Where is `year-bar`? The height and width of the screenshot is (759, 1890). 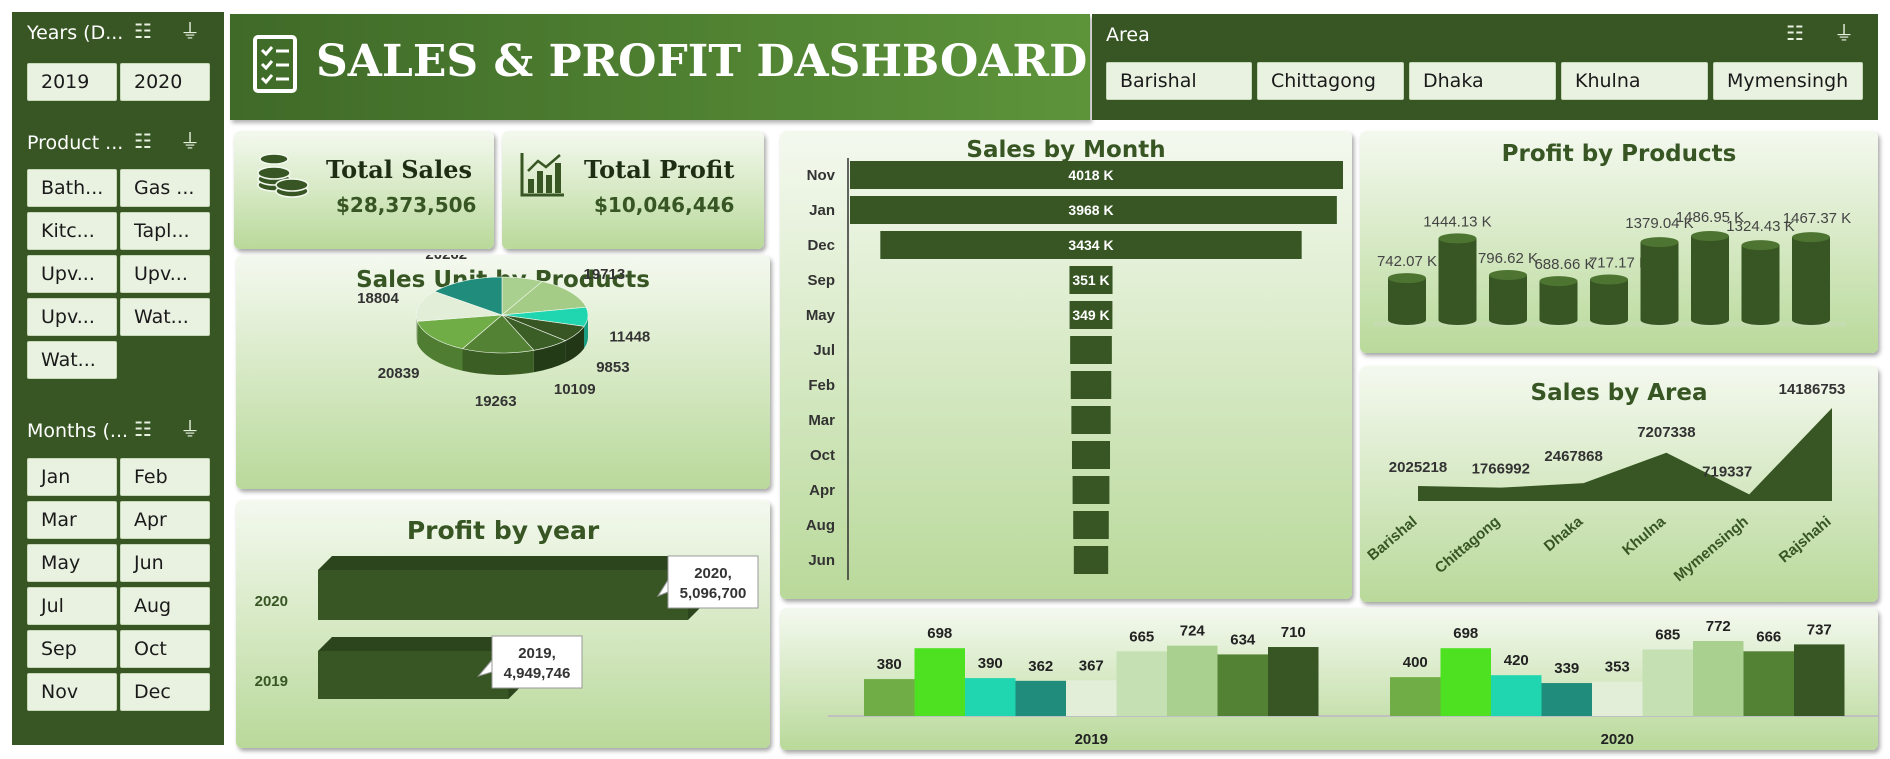
year-bar is located at coordinates (413, 675).